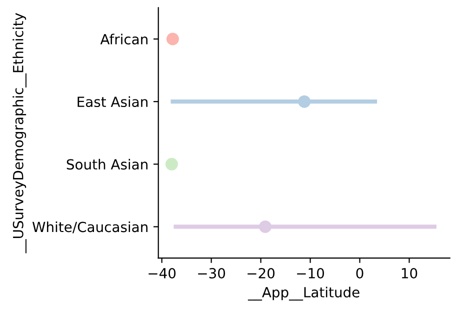 This screenshot has width=459, height=309. What do you see at coordinates (162, 273) in the screenshot?
I see `x-tick-label: −40` at bounding box center [162, 273].